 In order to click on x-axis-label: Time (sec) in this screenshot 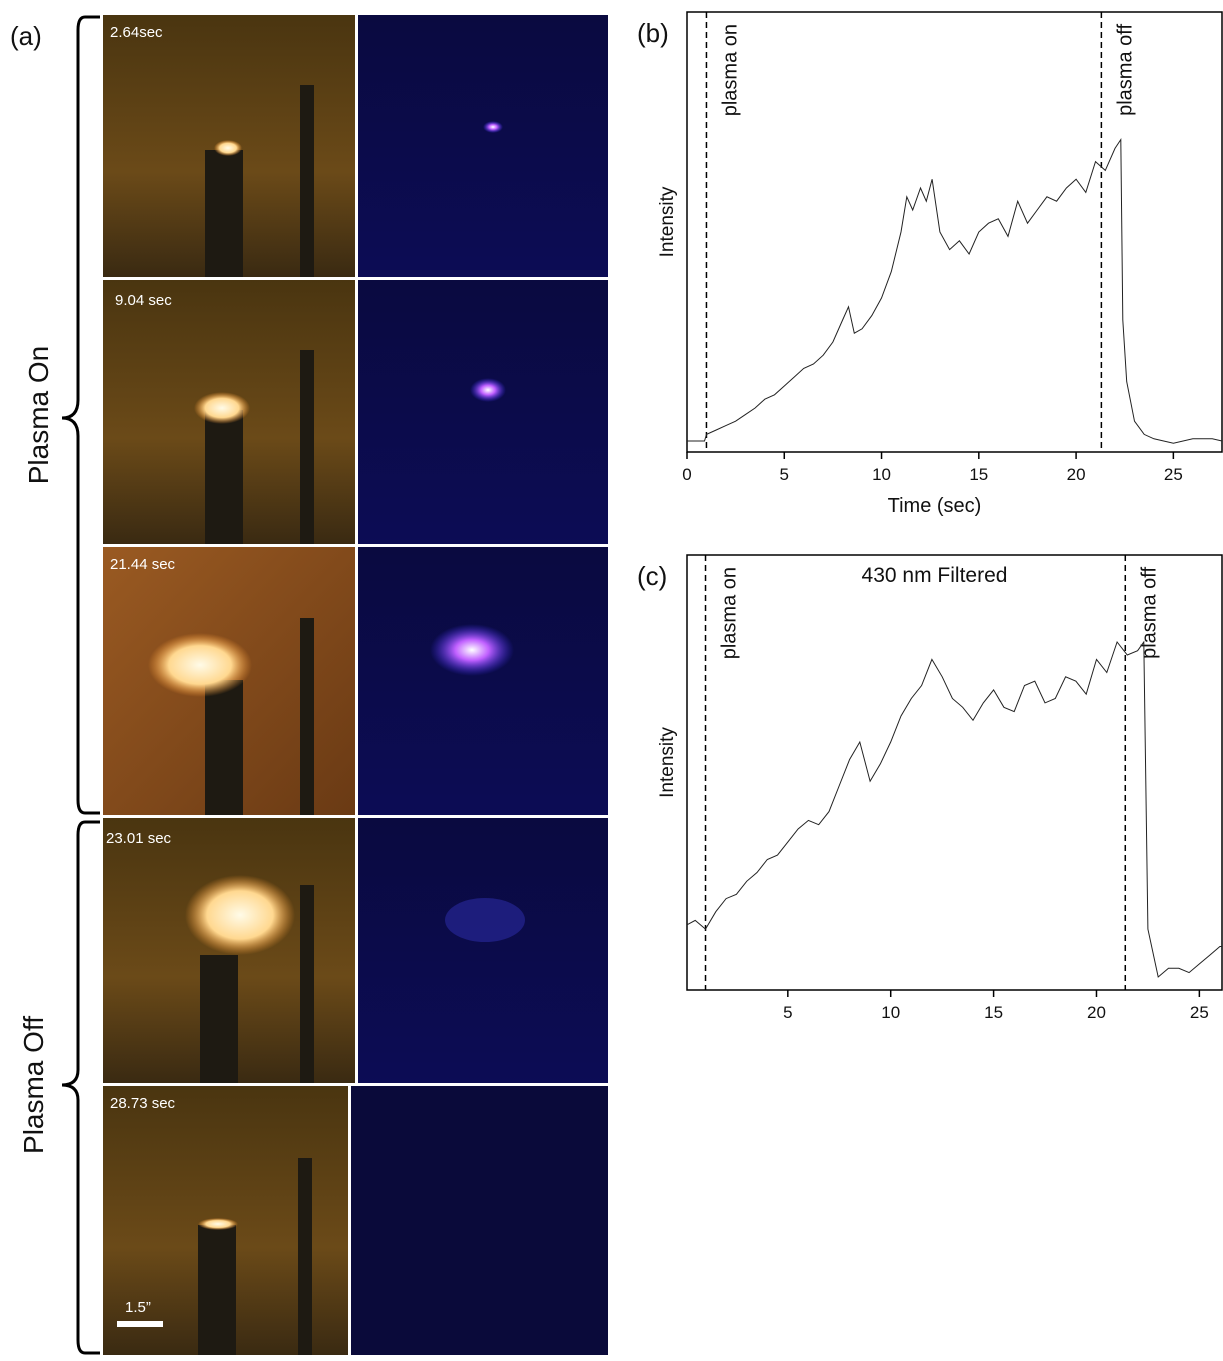, I will do `click(935, 506)`.